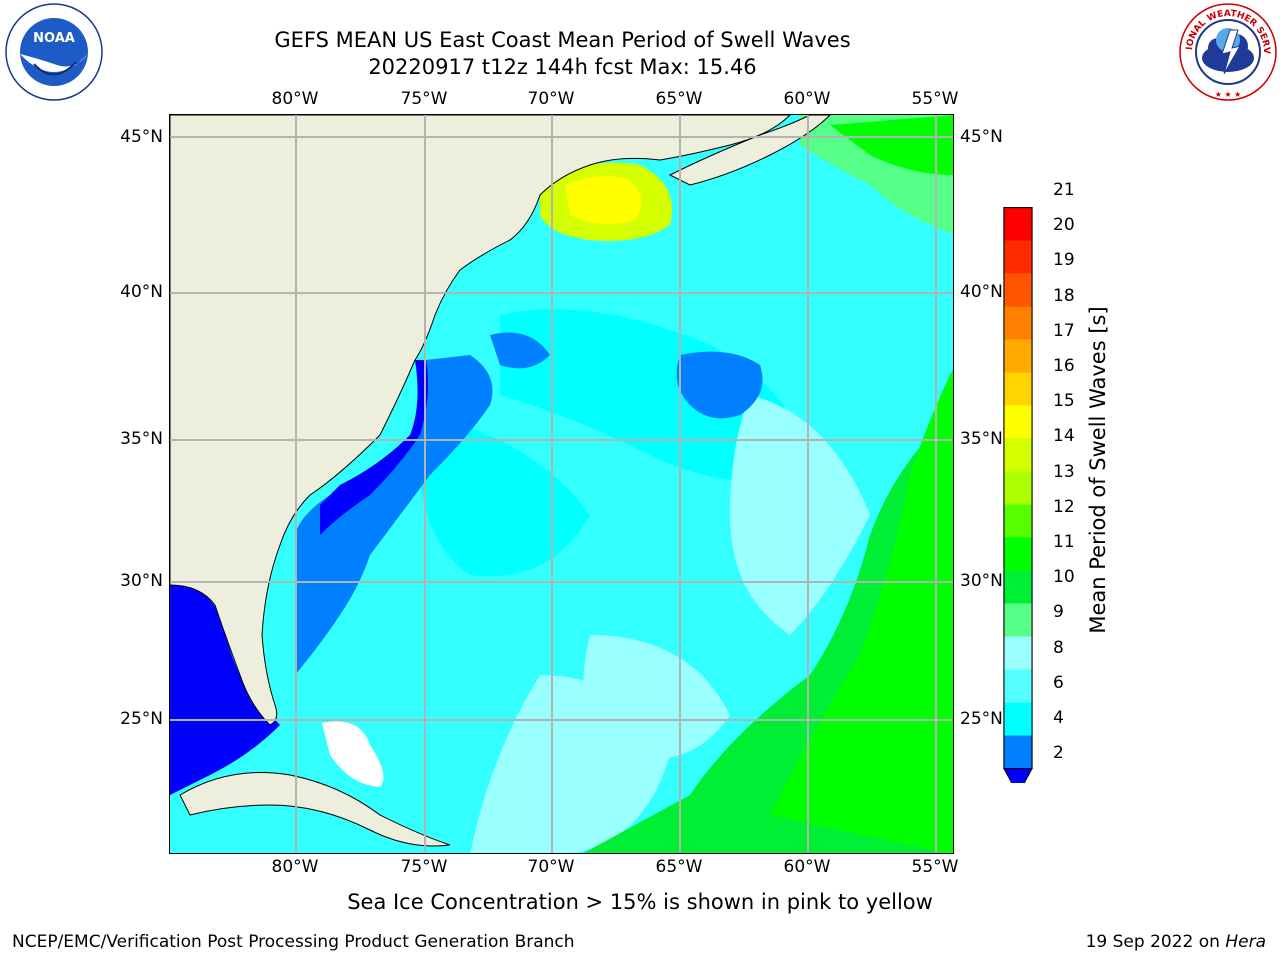 This screenshot has height=960, width=1280. I want to click on lon-tick-top: 75°W, so click(424, 99).